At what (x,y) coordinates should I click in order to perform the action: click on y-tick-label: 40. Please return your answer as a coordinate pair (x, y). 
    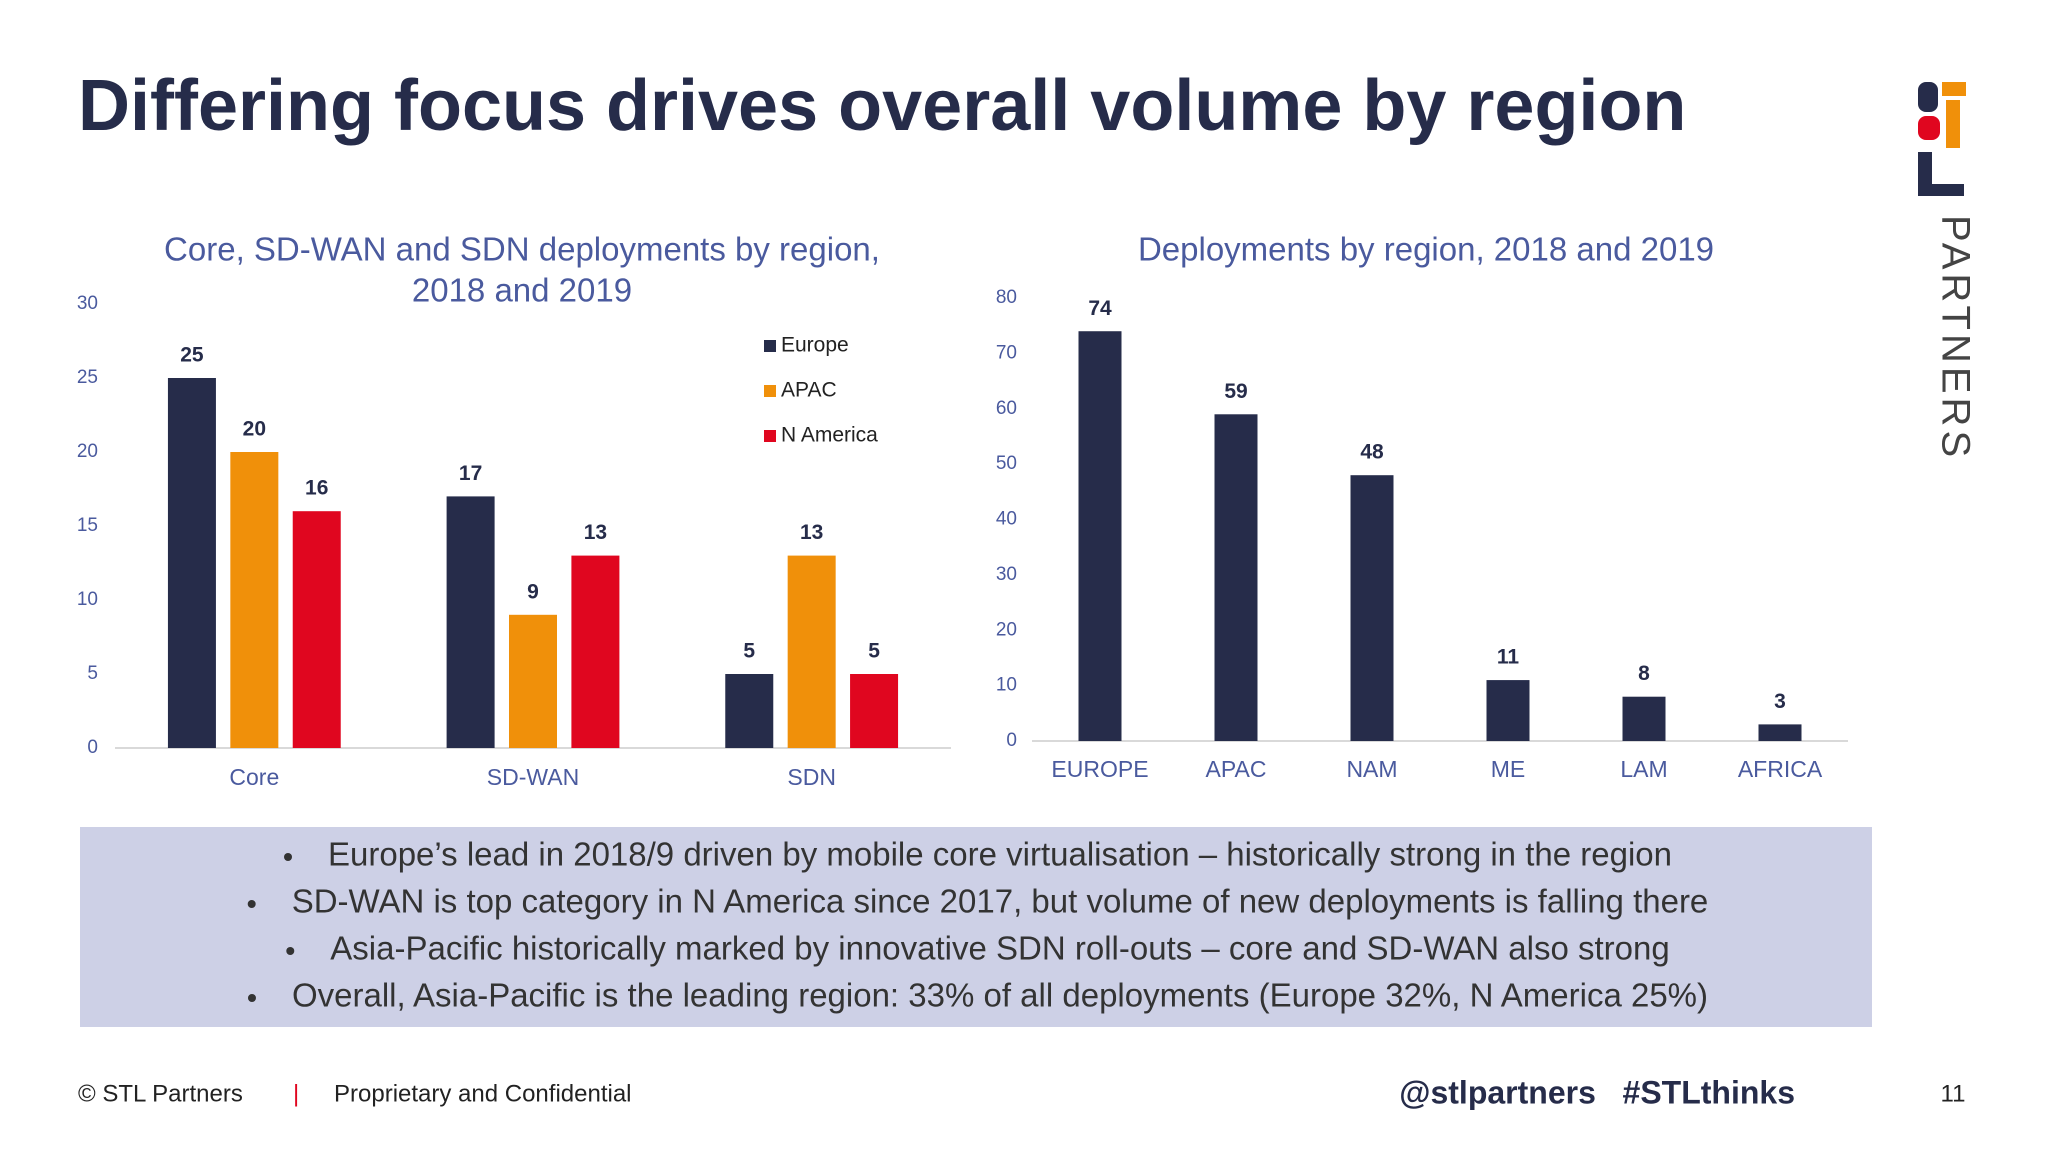
    Looking at the image, I should click on (1006, 519).